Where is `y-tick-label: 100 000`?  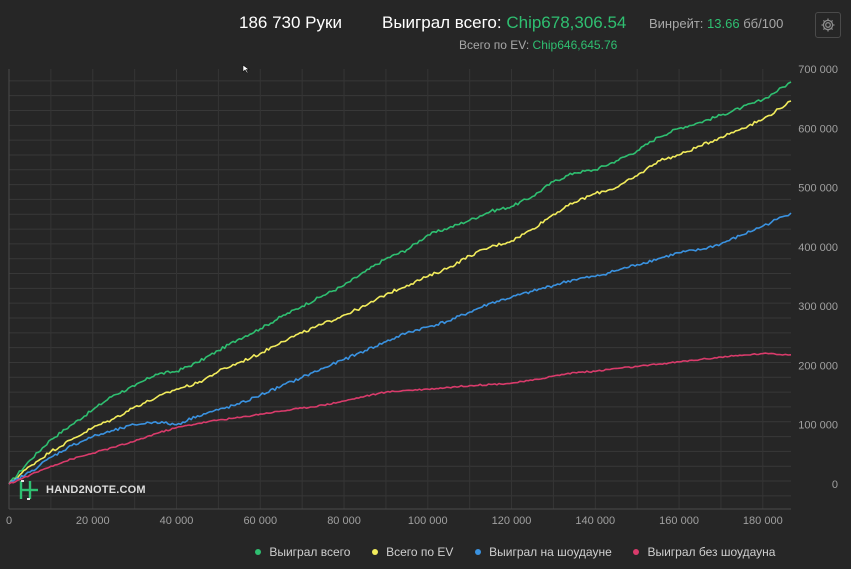 y-tick-label: 100 000 is located at coordinates (818, 426).